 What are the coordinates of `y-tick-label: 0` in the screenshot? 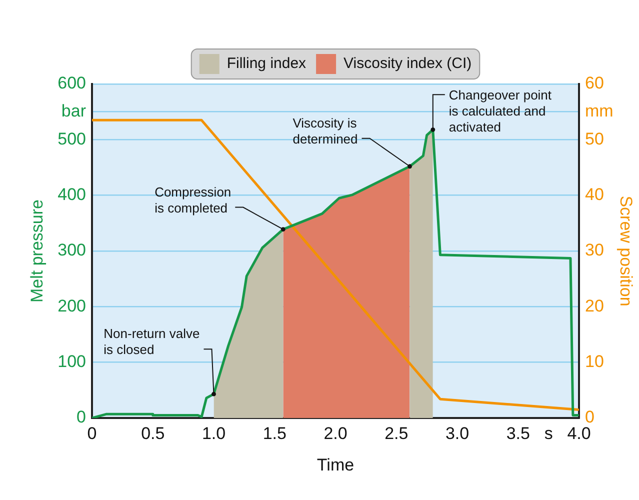 It's located at (81, 417).